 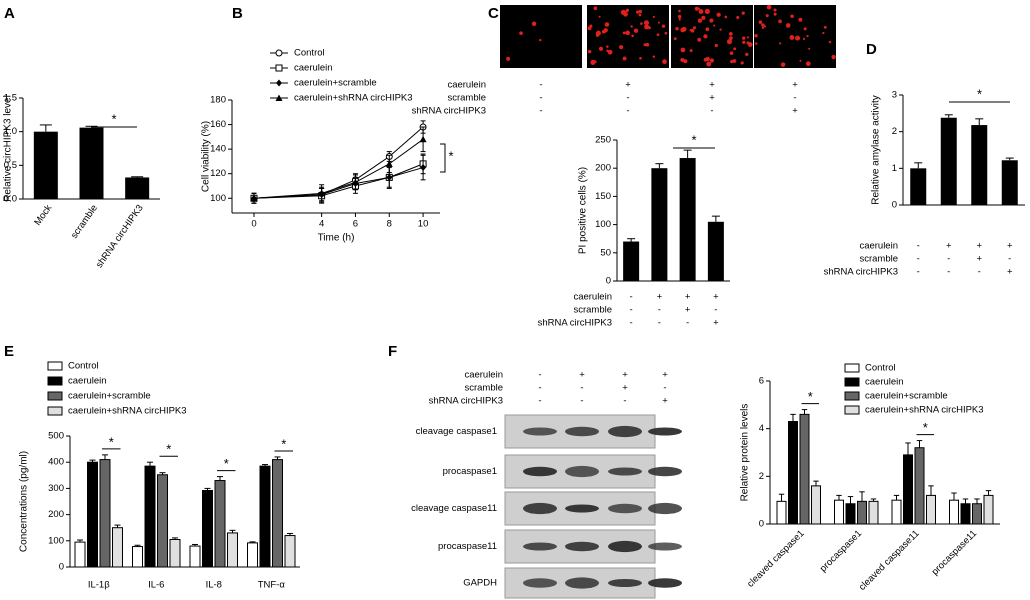 What do you see at coordinates (575, 323) in the screenshot?
I see `condition-label: shRNA circHIPK3` at bounding box center [575, 323].